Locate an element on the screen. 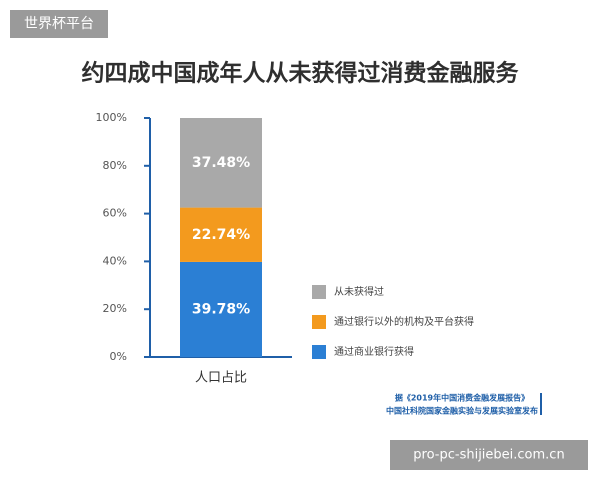 Image resolution: width=600 pixels, height=480 pixels. y-tick-label: 80% is located at coordinates (115, 165).